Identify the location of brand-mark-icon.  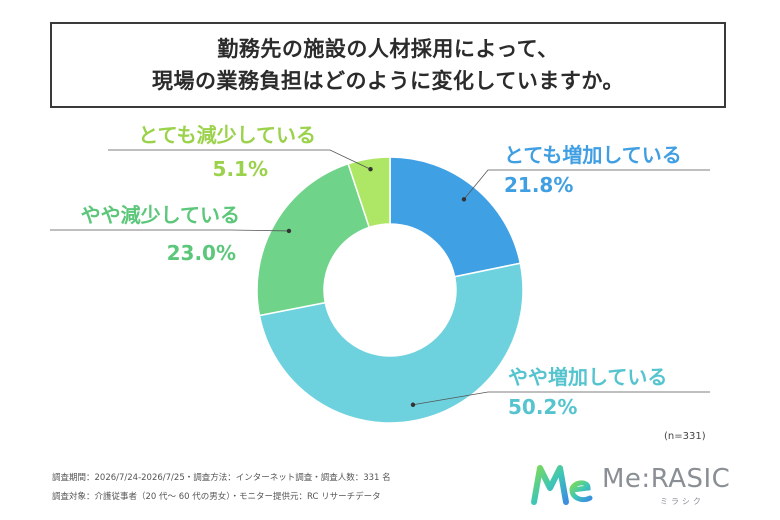
(562, 485).